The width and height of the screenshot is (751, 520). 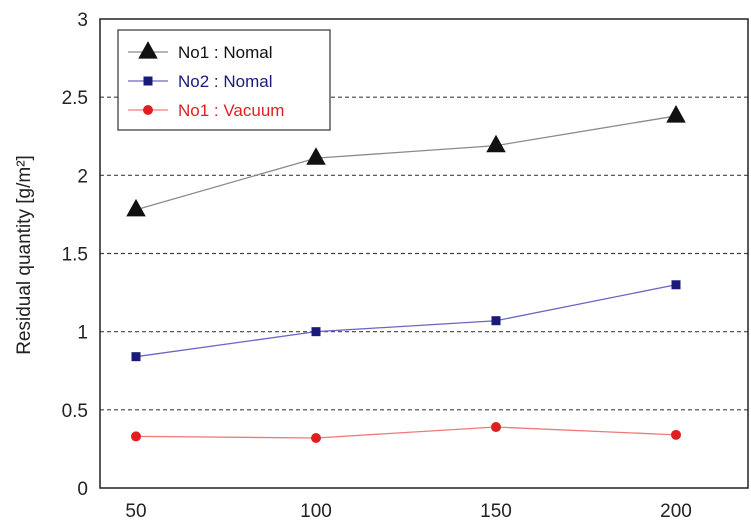 I want to click on y-tick-label: 3, so click(x=82, y=20).